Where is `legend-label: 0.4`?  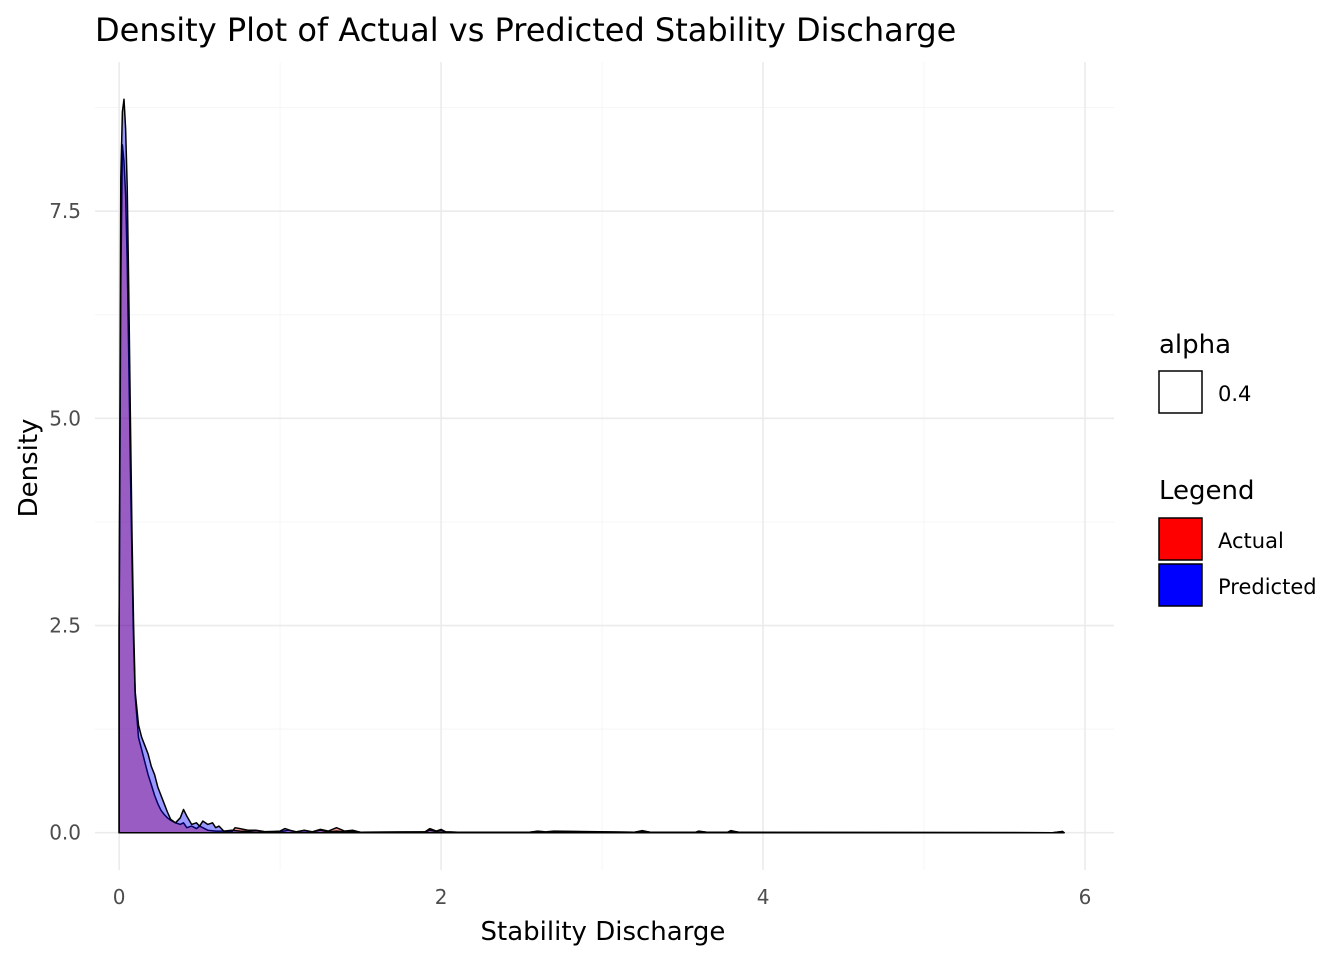
legend-label: 0.4 is located at coordinates (1234, 394).